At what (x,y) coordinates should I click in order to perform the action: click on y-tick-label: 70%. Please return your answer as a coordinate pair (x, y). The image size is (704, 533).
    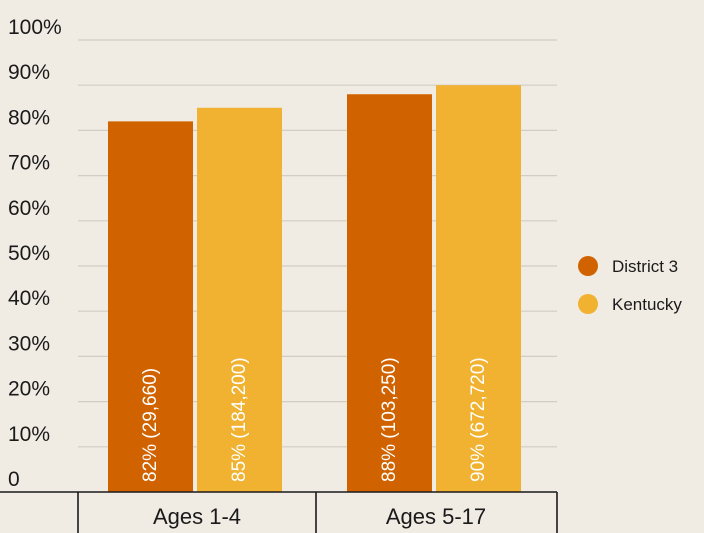
    Looking at the image, I should click on (29, 163).